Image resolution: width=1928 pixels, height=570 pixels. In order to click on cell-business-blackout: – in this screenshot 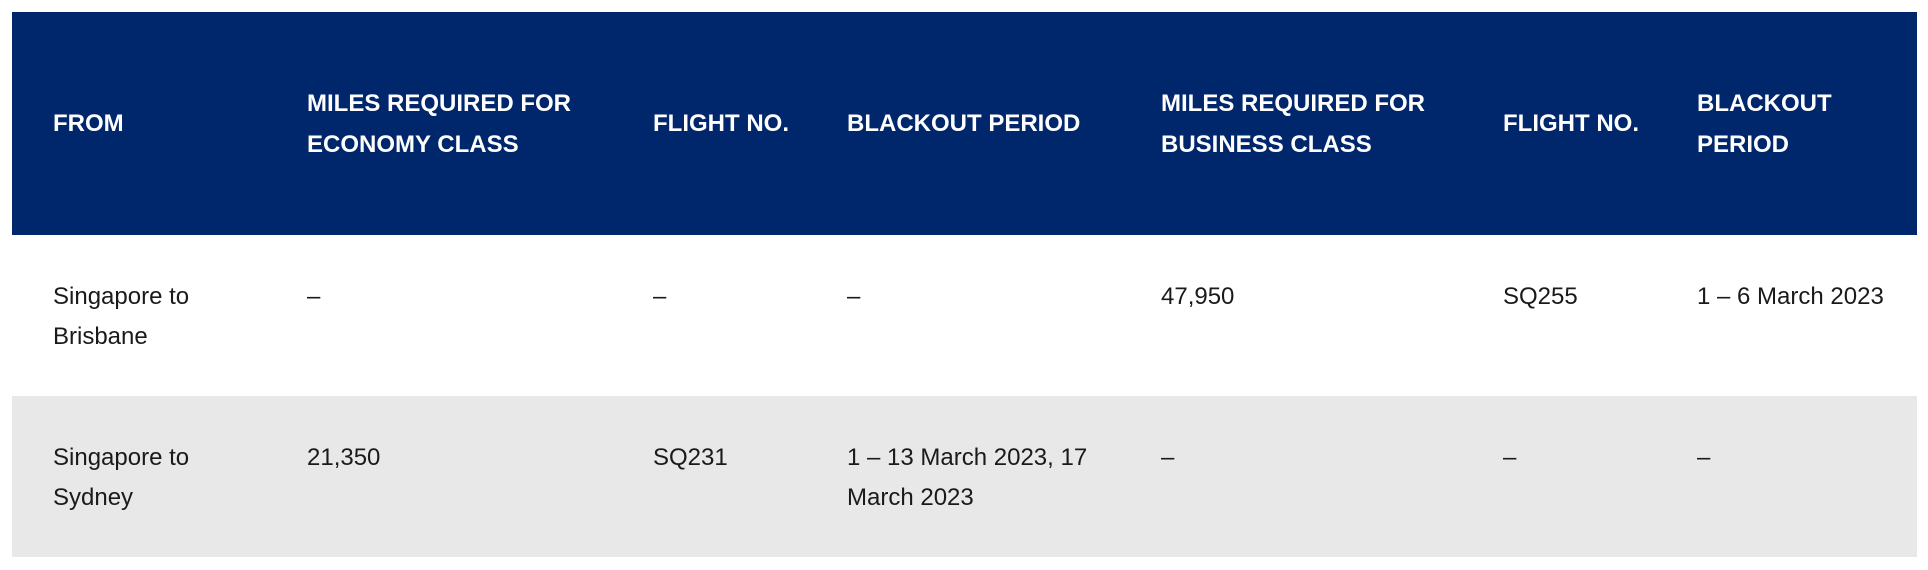, I will do `click(1704, 457)`.